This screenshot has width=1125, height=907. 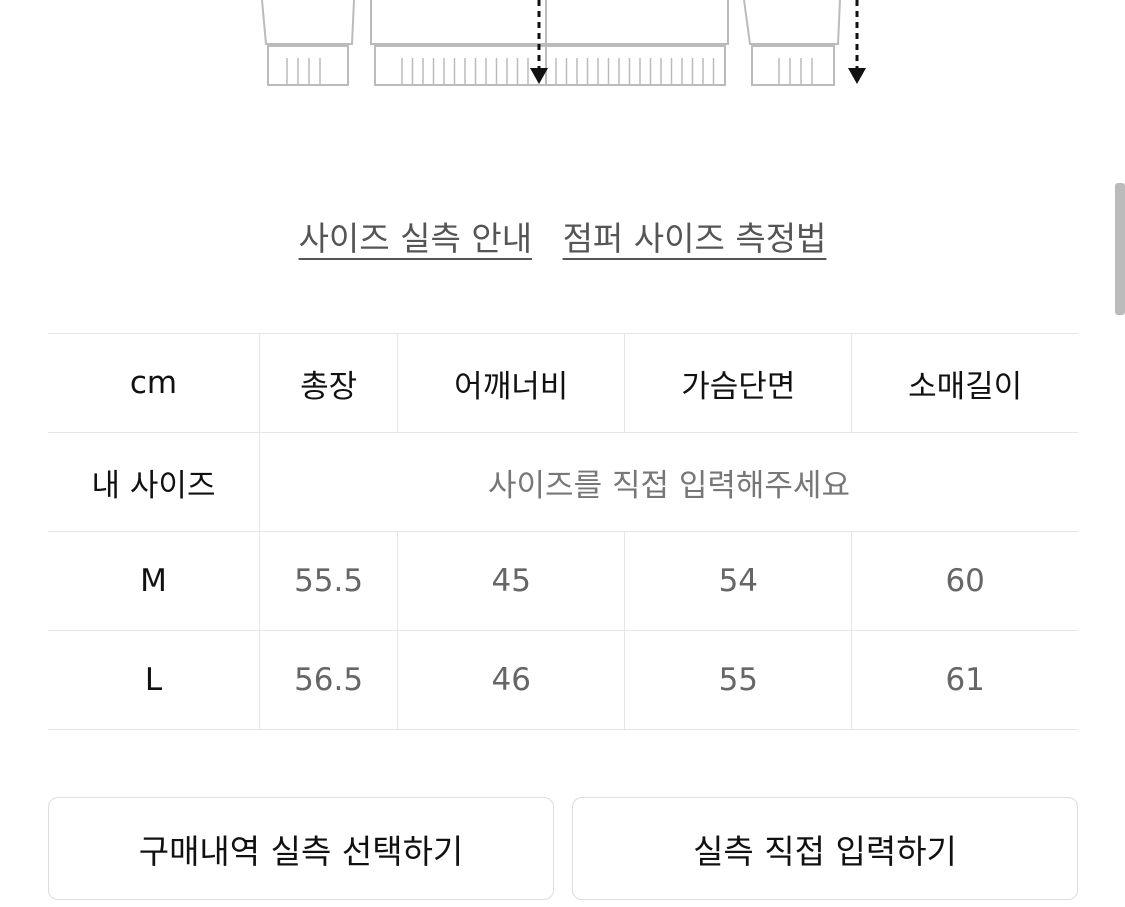 I want to click on scrollbar, so click(x=1120, y=249).